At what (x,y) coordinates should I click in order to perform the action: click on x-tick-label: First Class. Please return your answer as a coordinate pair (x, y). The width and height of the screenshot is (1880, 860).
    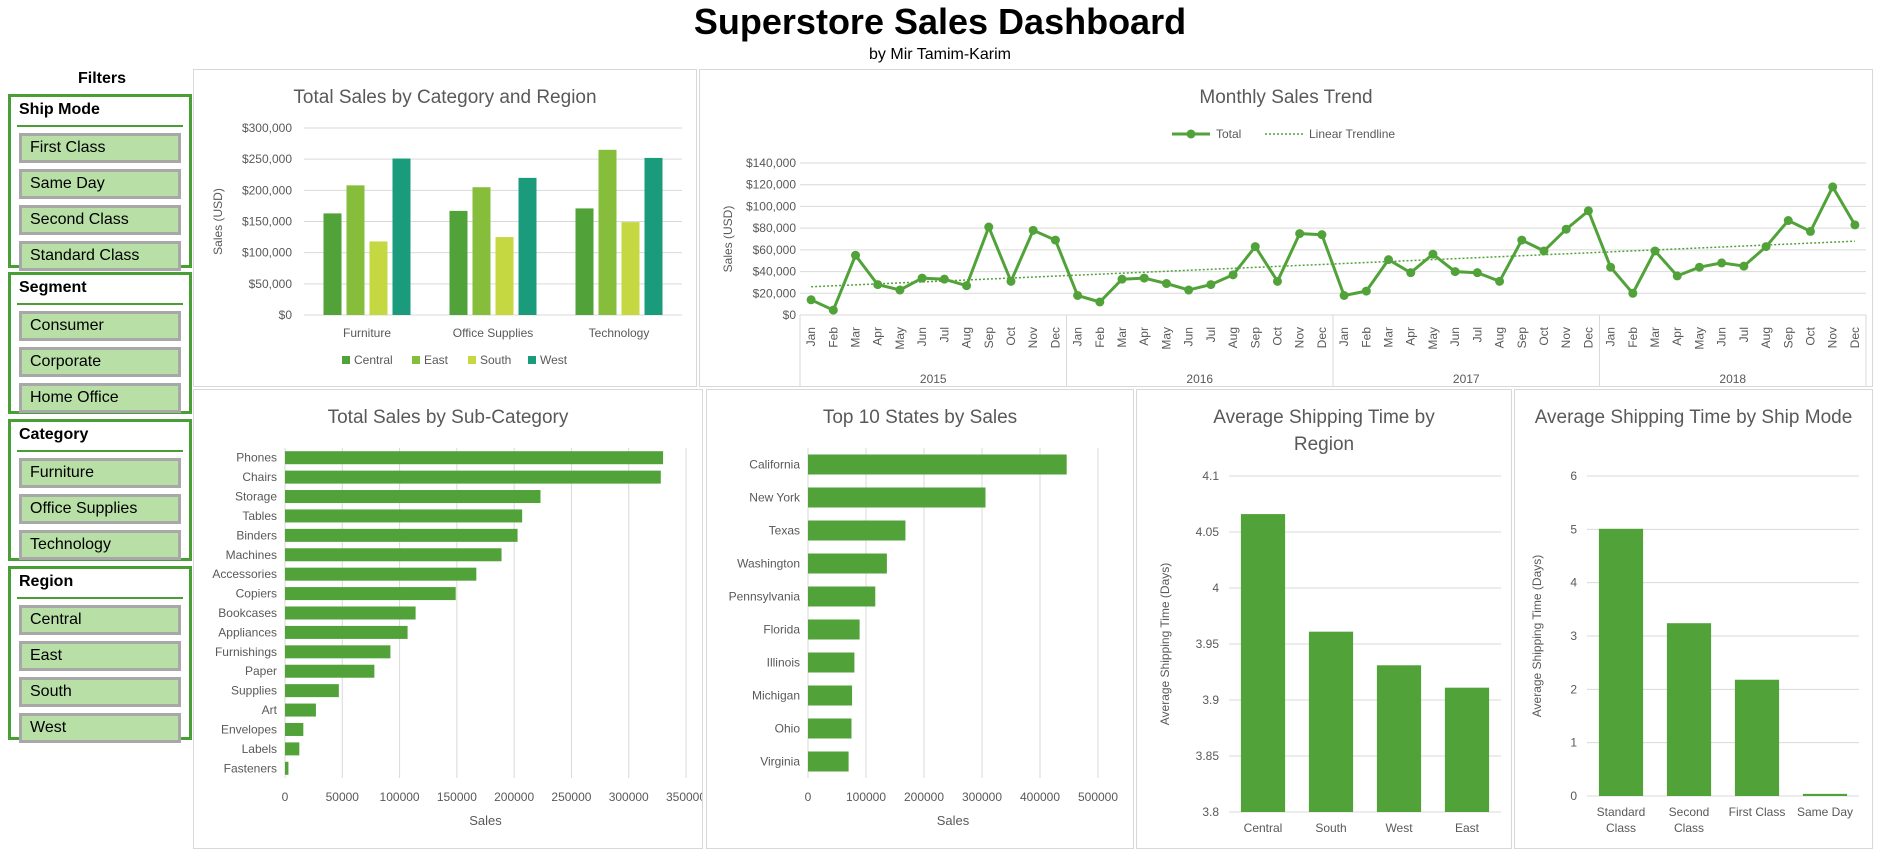
    Looking at the image, I should click on (1757, 812).